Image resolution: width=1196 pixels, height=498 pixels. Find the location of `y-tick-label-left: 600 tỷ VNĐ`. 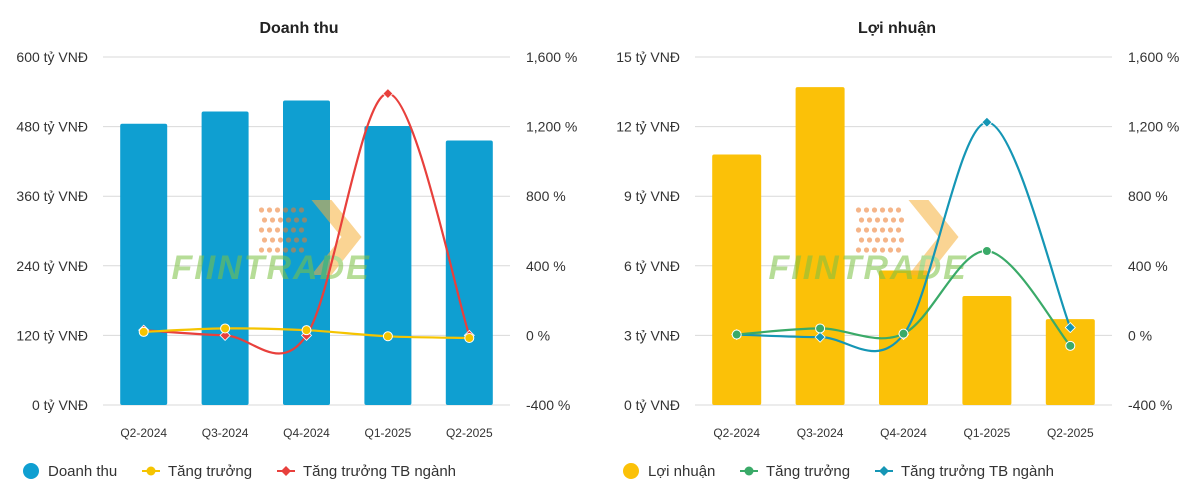

y-tick-label-left: 600 tỷ VNĐ is located at coordinates (52, 57).